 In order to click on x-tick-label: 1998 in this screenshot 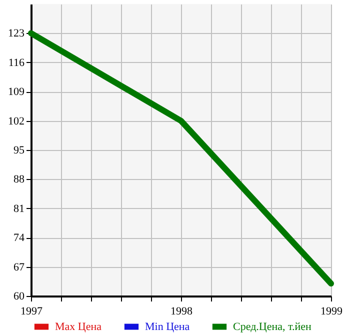, I will do `click(181, 312)`.